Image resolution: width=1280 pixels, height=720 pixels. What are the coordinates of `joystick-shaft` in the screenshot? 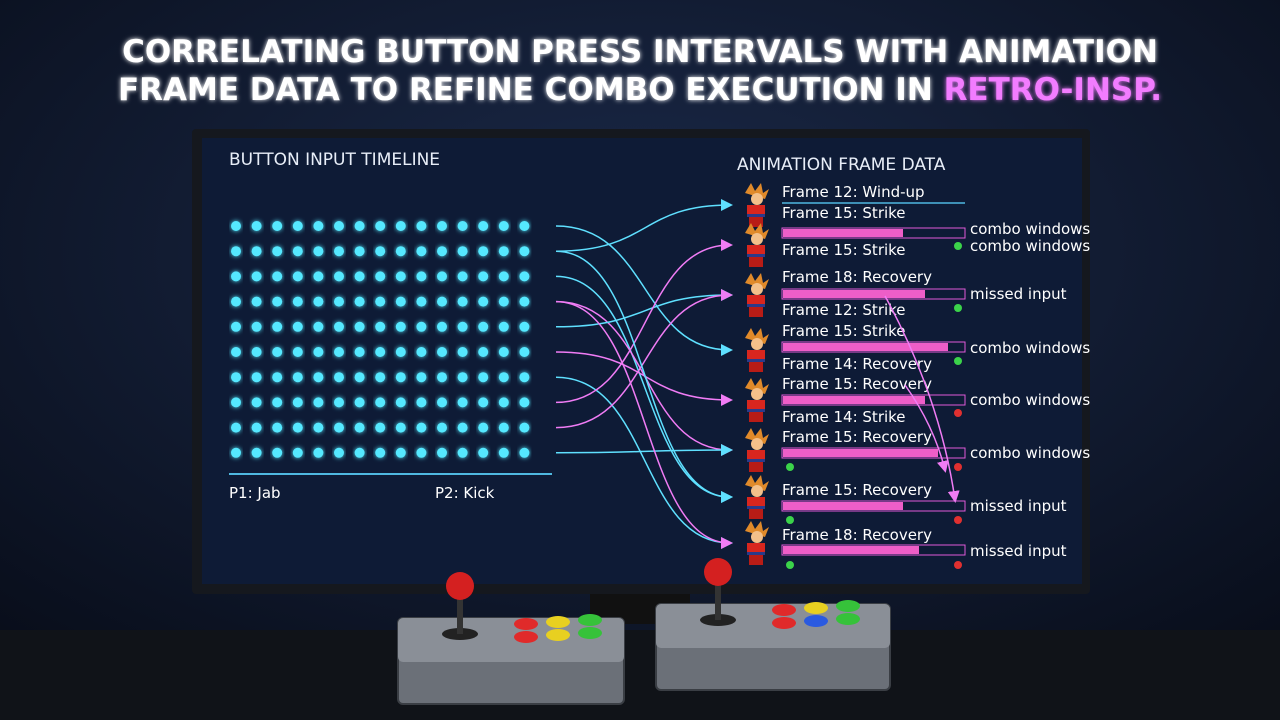 It's located at (718, 599).